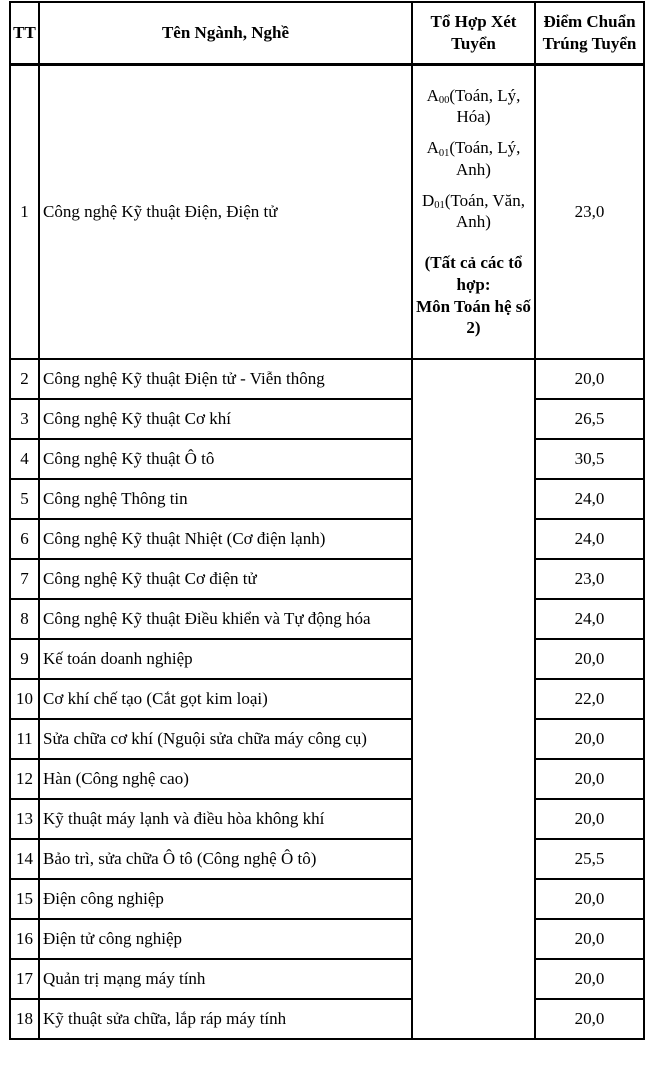 The image size is (650, 1086). I want to click on table-row: 12 Hàn (Công nghệ cao) 20,0, so click(327, 778).